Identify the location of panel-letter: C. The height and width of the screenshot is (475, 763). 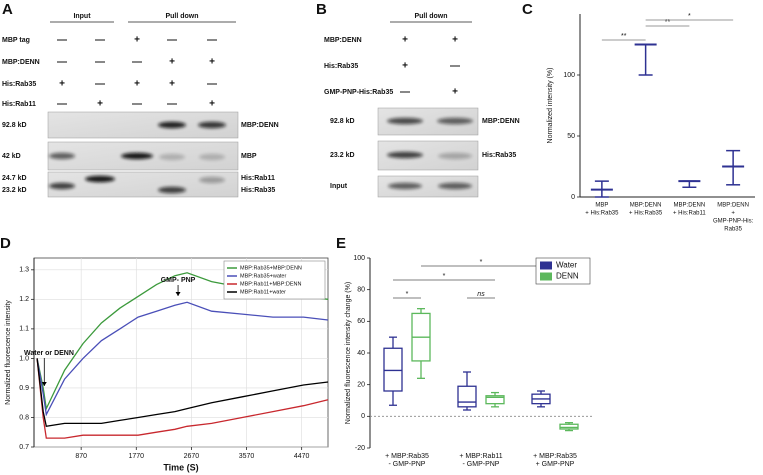
(527, 9).